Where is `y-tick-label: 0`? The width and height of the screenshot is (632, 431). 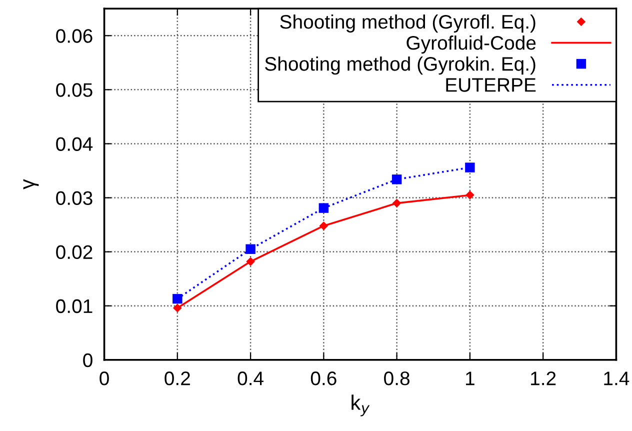 y-tick-label: 0 is located at coordinates (87, 360).